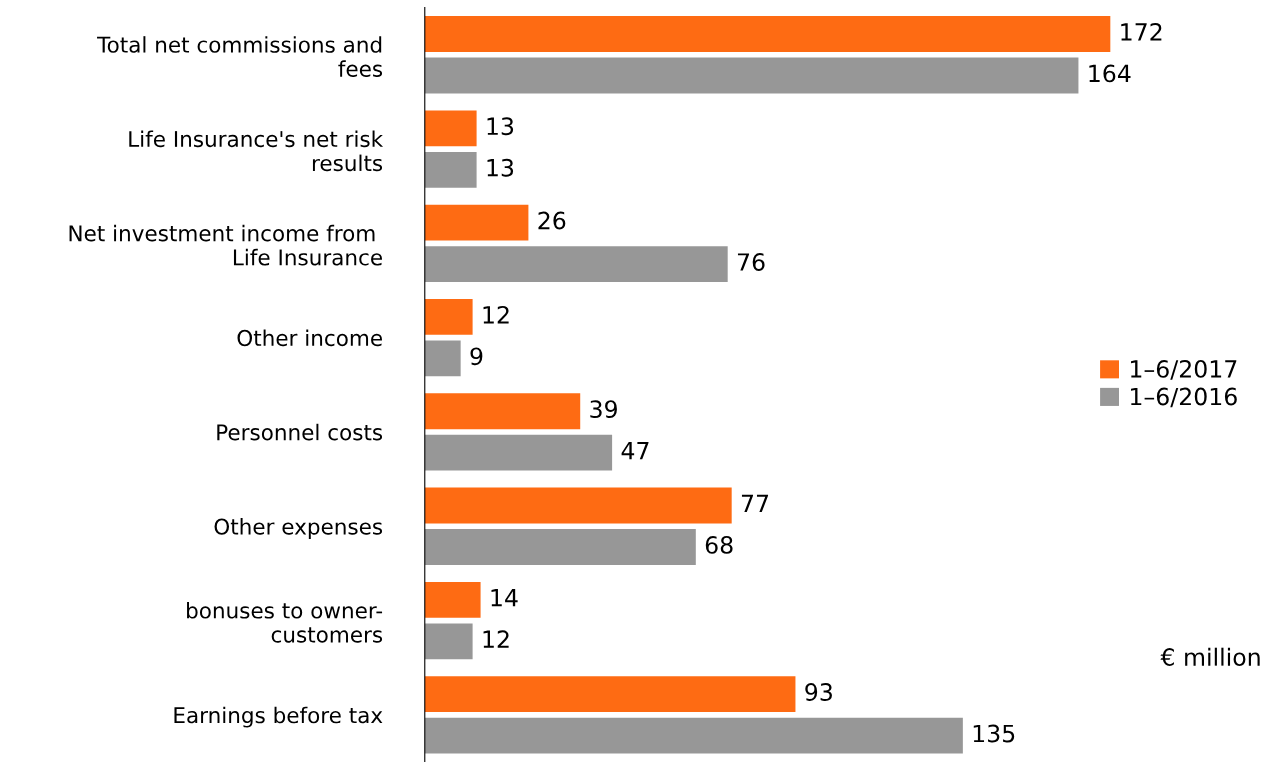 This screenshot has width=1268, height=762. Describe the element at coordinates (300, 432) in the screenshot. I see `y-tick-label: Personnel costs` at that location.